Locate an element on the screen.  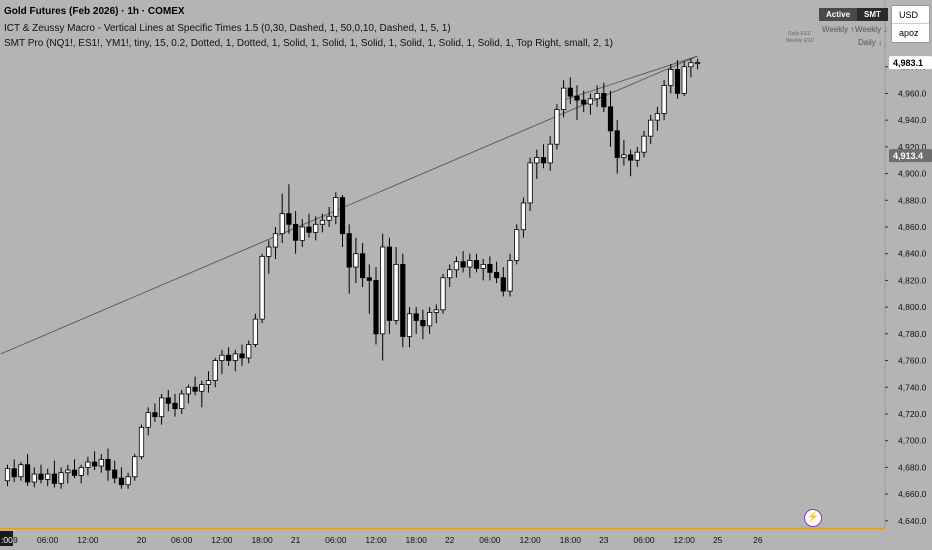
y-tick-label: 4,680.0 is located at coordinates (912, 467).